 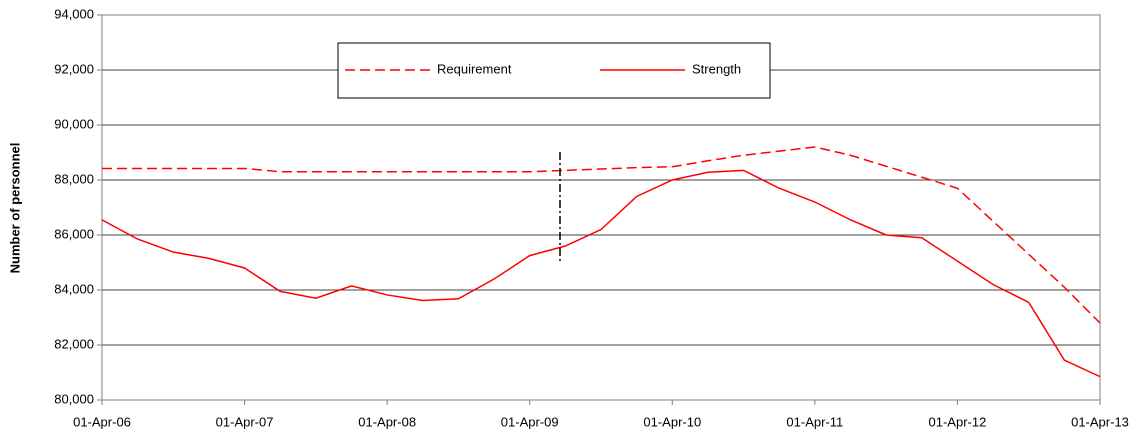 What do you see at coordinates (74, 343) in the screenshot?
I see `y-tick-label: 82,000` at bounding box center [74, 343].